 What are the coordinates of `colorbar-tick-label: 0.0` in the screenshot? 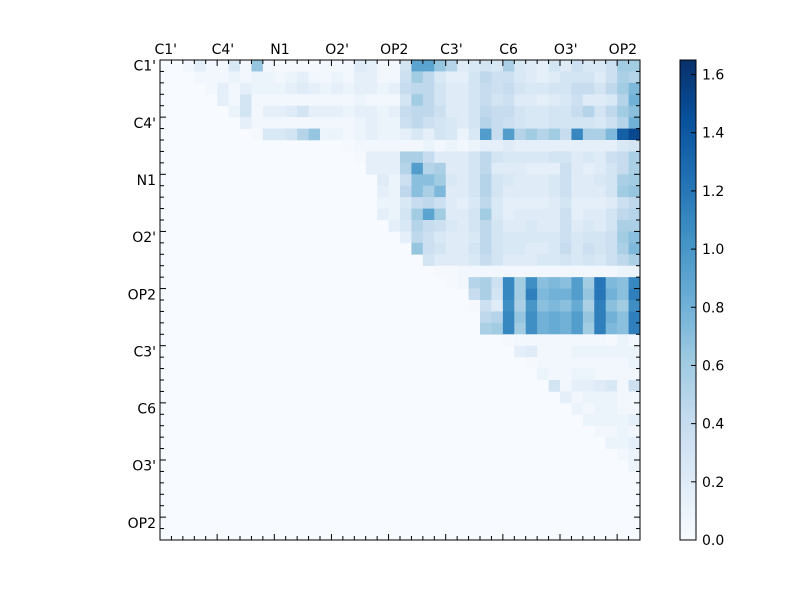 It's located at (713, 541).